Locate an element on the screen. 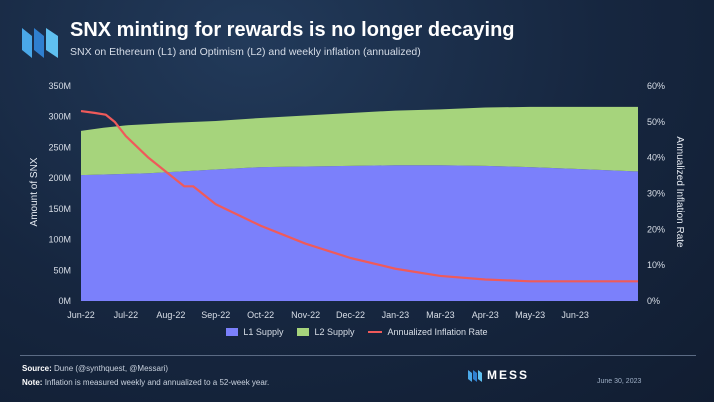  y-tick-label: 300M is located at coordinates (59, 117).